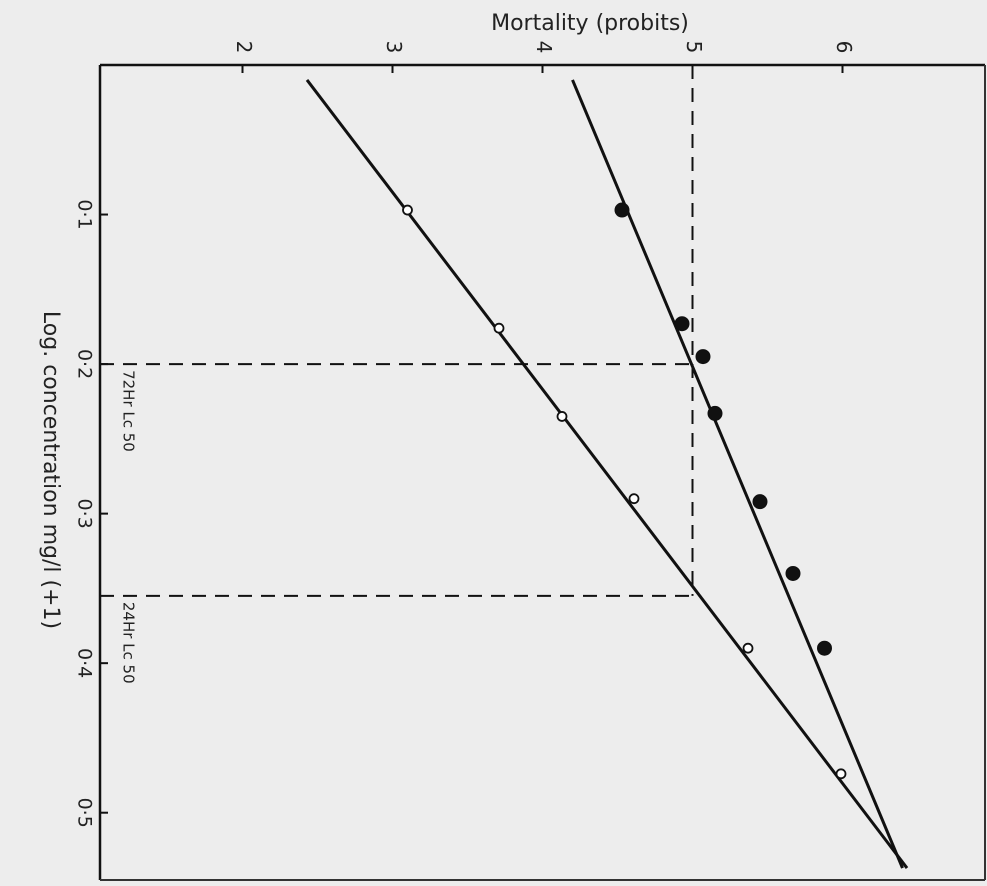 The image size is (987, 886). I want to click on x-tick-label: 0·3, so click(85, 514).